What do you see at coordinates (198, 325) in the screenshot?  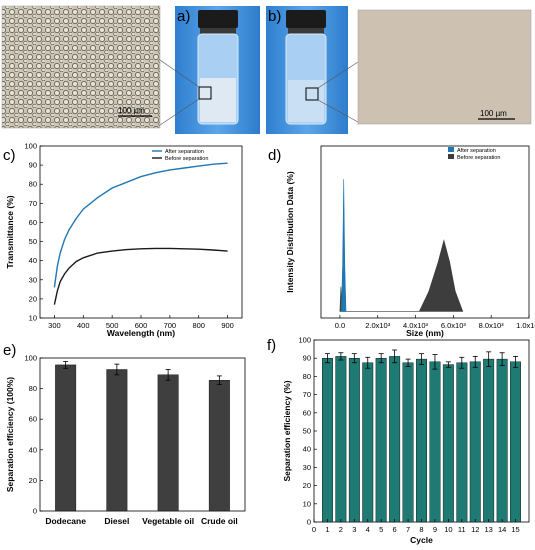 I see `x-tick-label: 800` at bounding box center [198, 325].